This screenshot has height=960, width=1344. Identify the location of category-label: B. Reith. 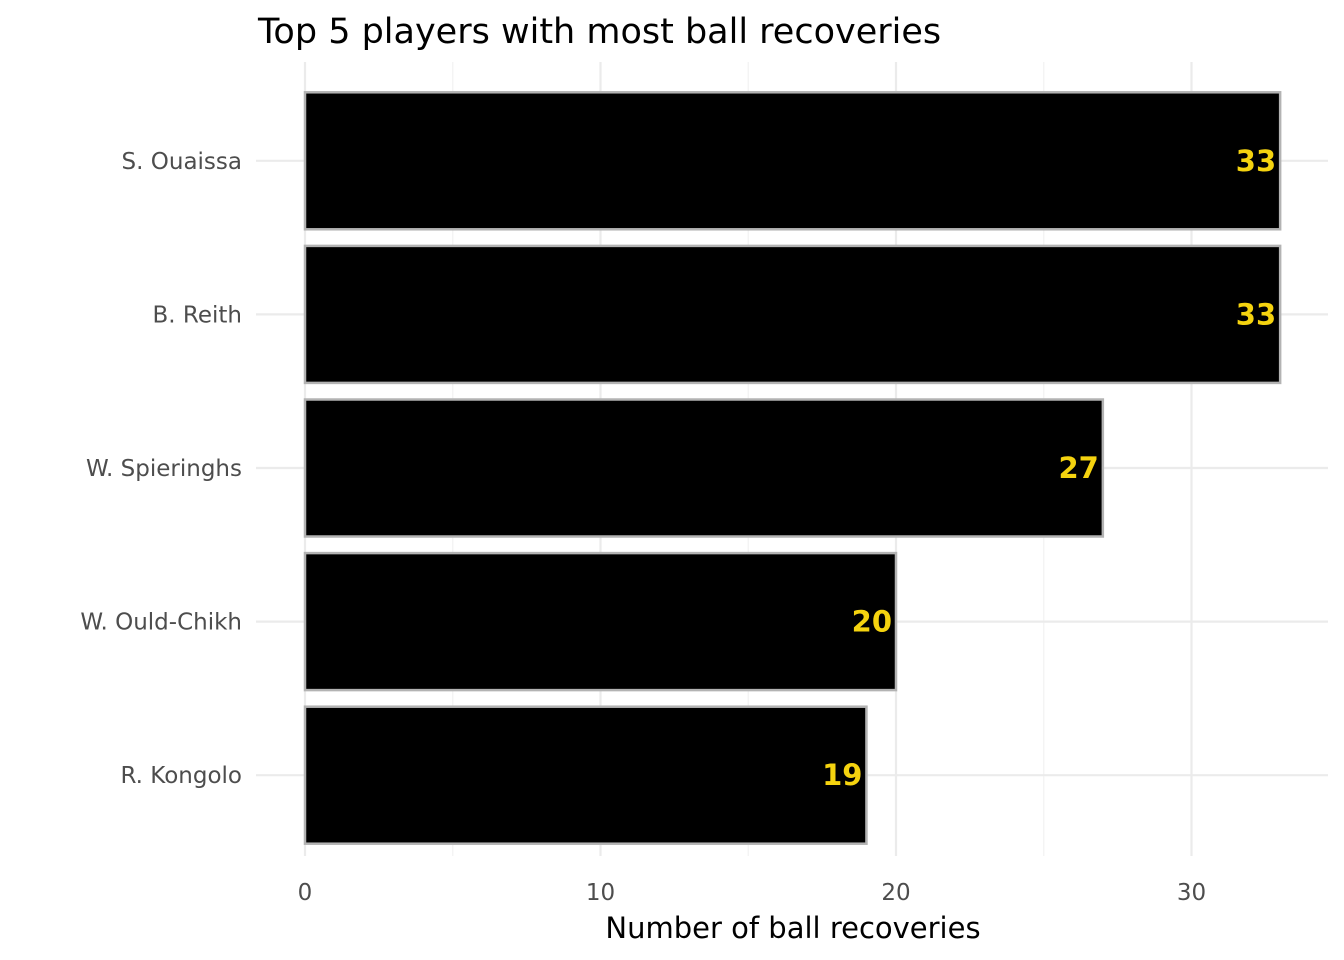
(197, 315).